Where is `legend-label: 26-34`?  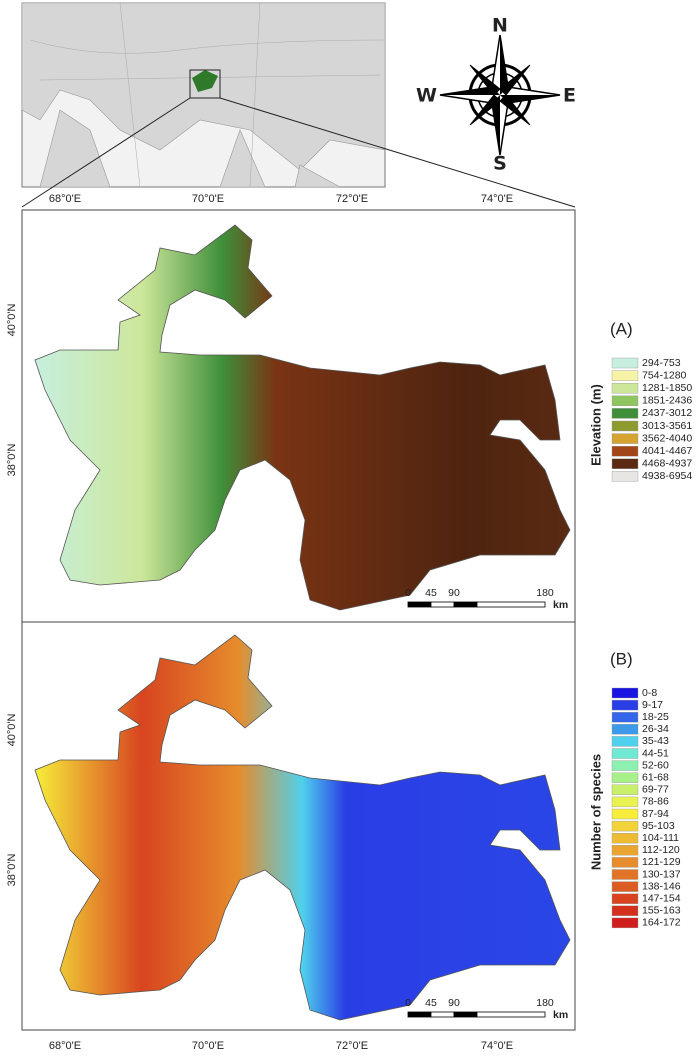 legend-label: 26-34 is located at coordinates (655, 729).